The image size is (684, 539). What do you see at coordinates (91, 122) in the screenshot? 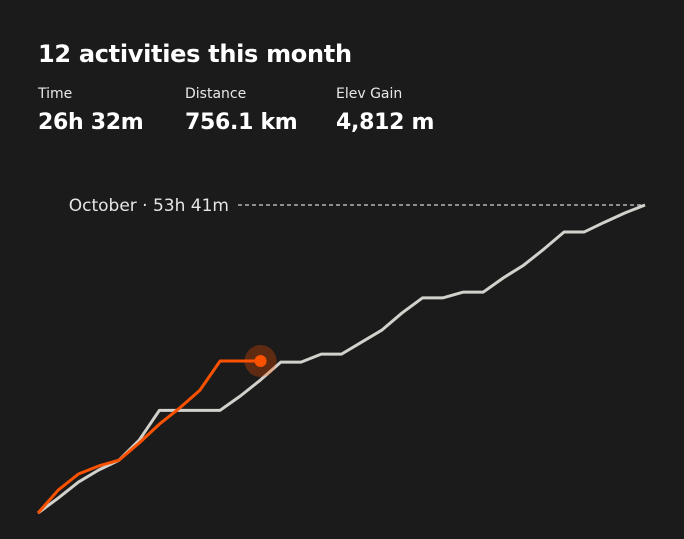
I see `stat-value: 26h 32m` at bounding box center [91, 122].